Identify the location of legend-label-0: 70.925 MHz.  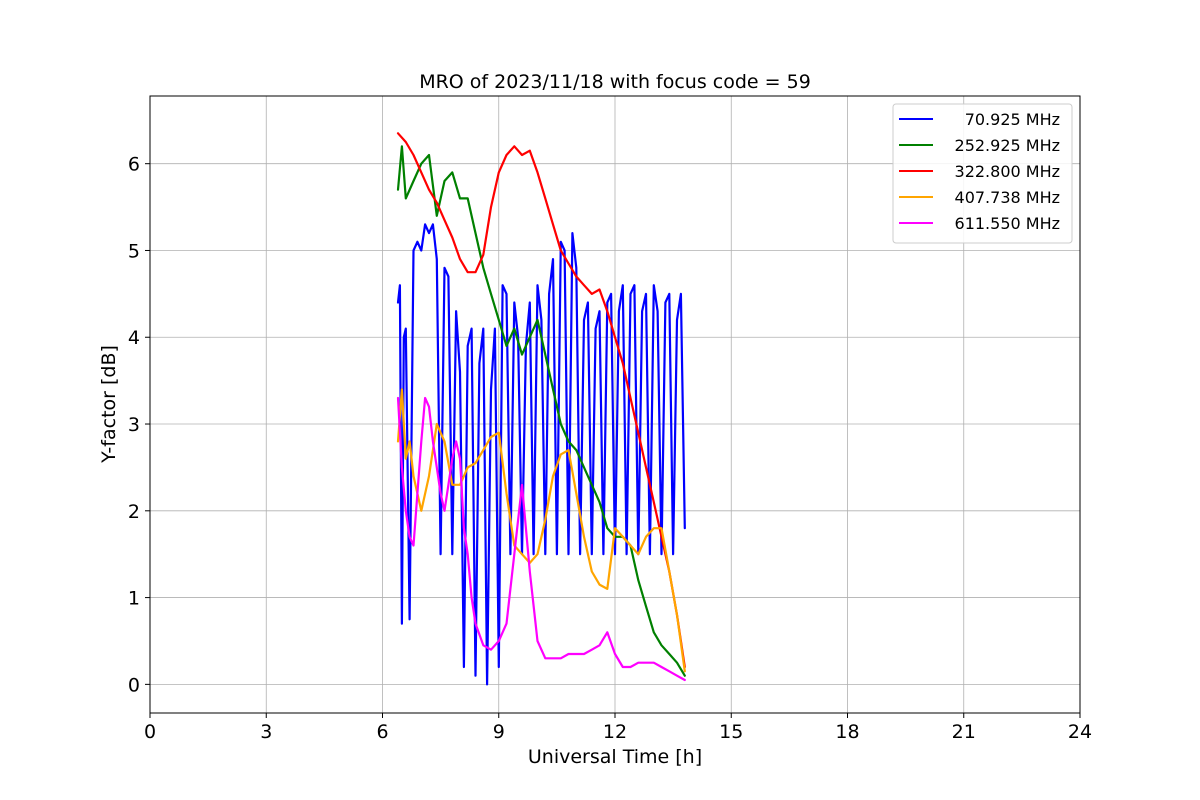
(1012, 119).